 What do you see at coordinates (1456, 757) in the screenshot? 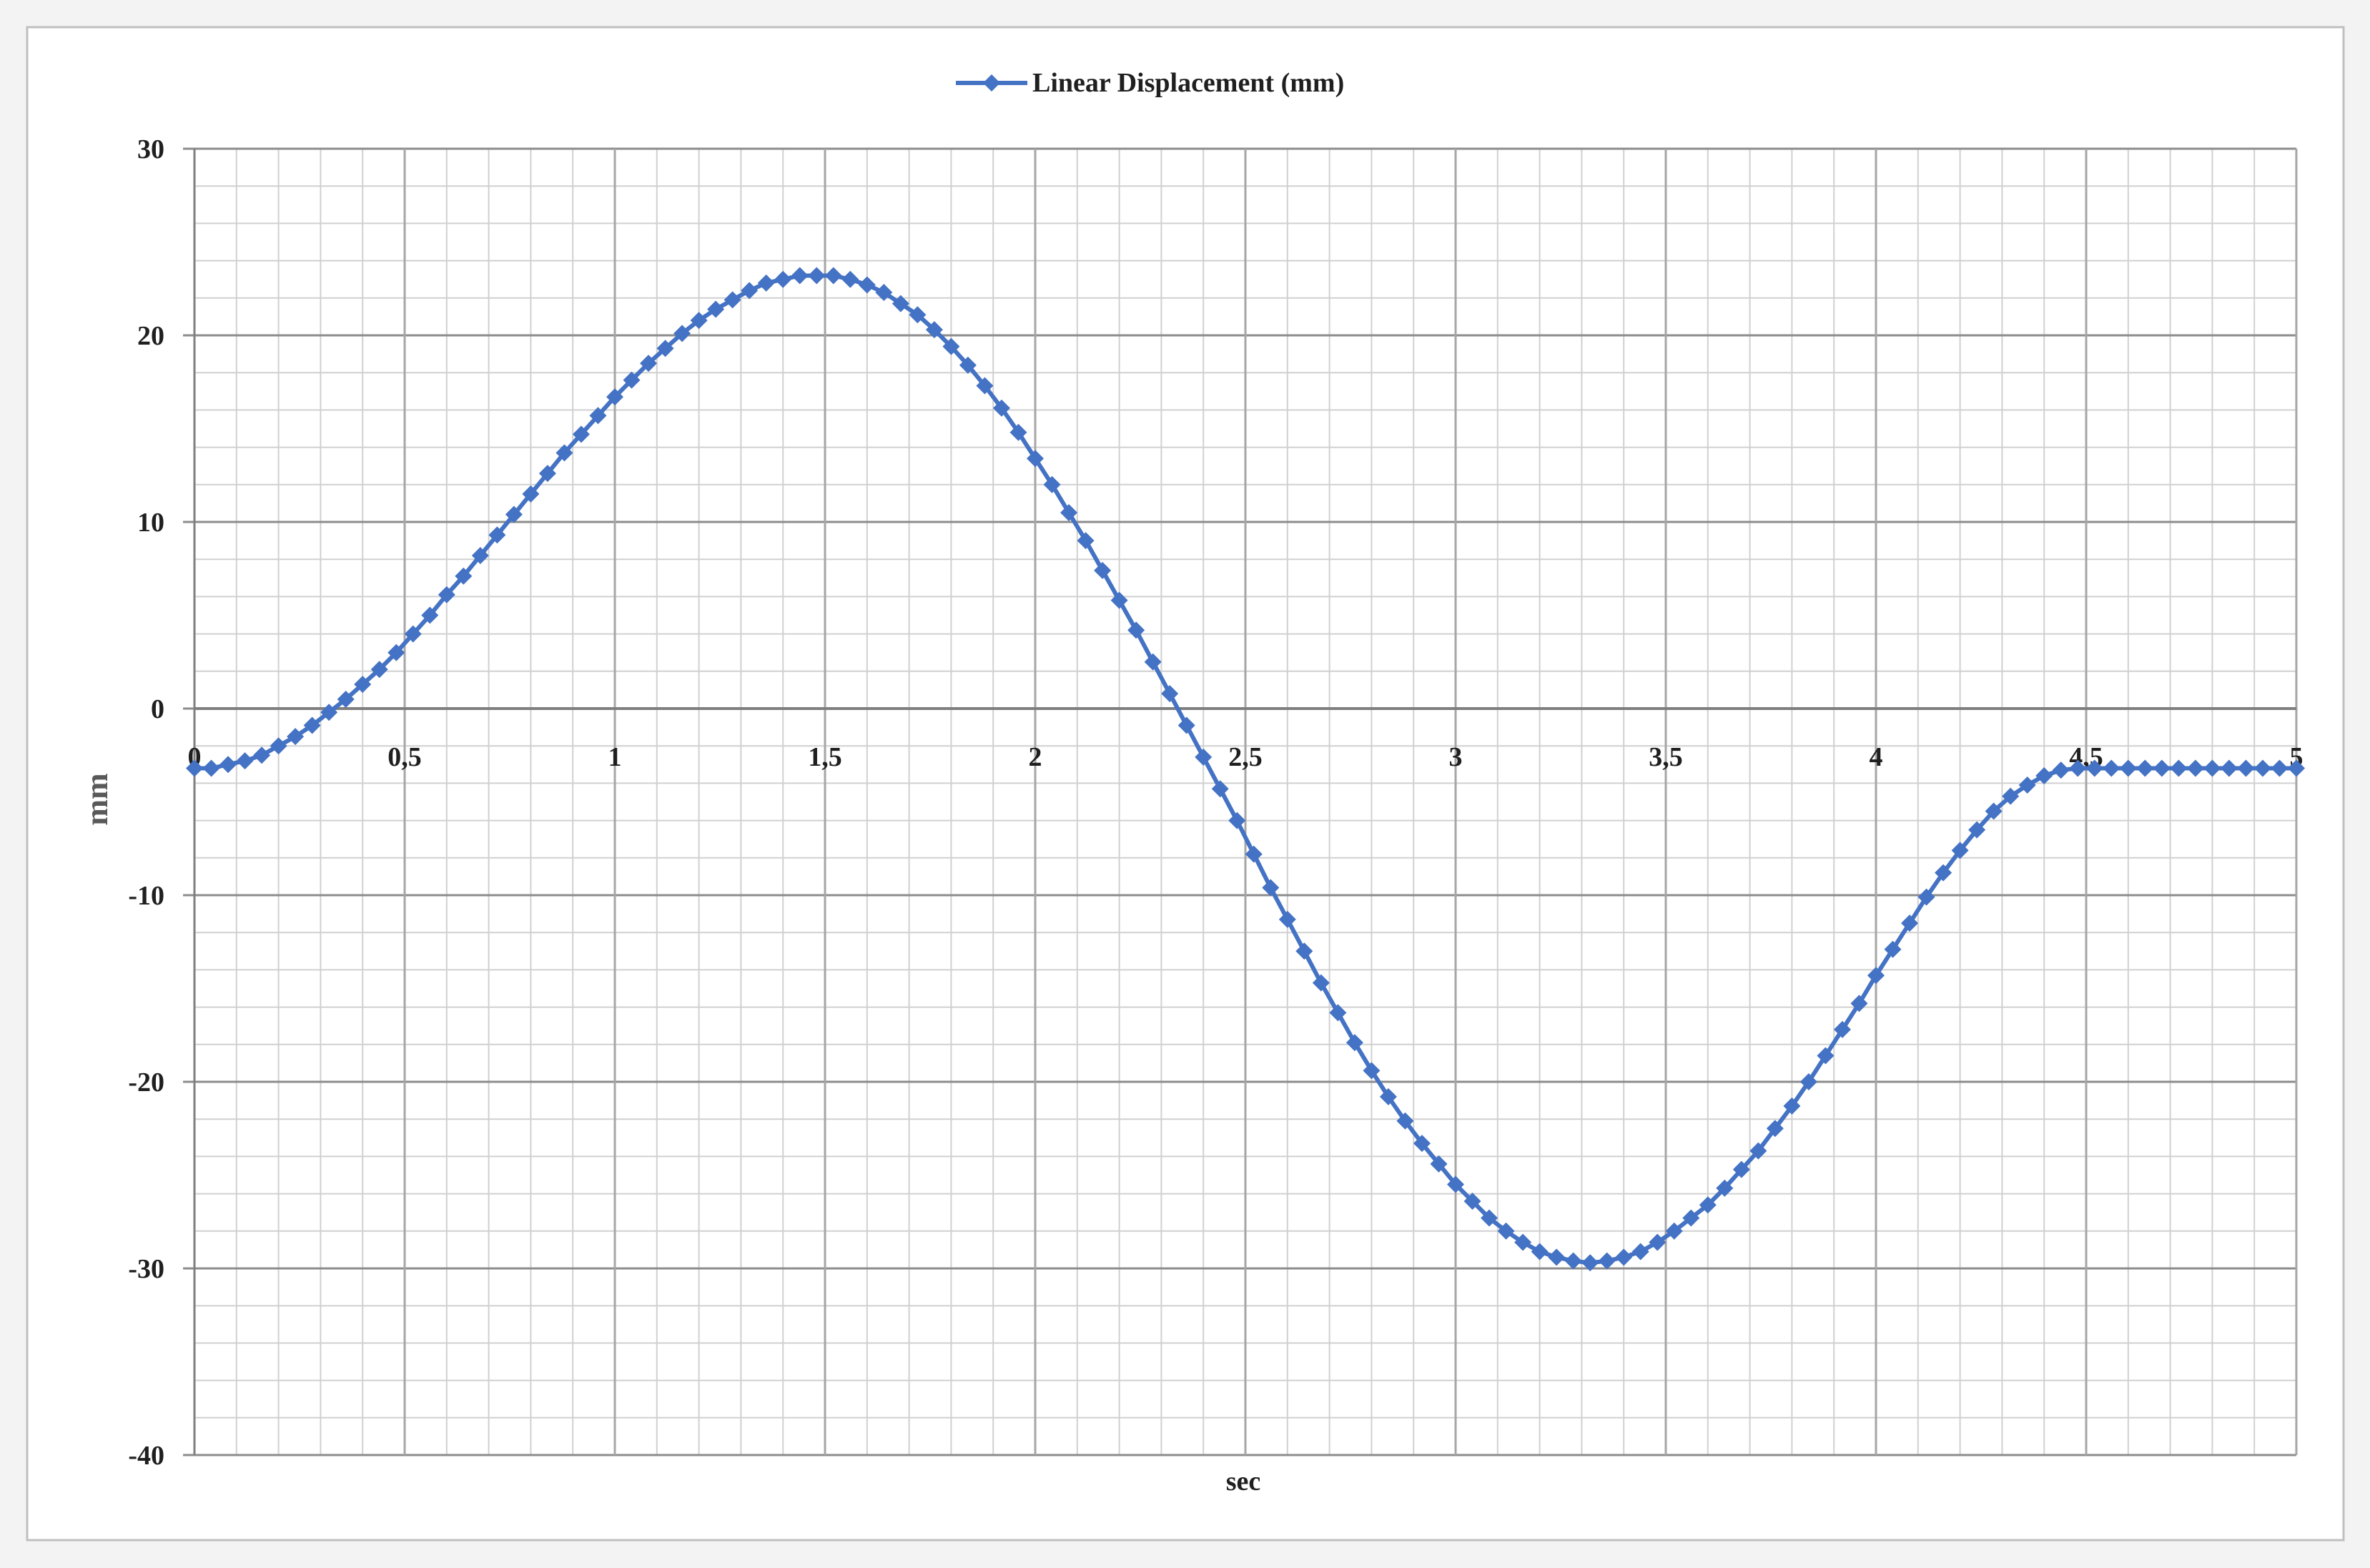
I see `x-tick-label: 3` at bounding box center [1456, 757].